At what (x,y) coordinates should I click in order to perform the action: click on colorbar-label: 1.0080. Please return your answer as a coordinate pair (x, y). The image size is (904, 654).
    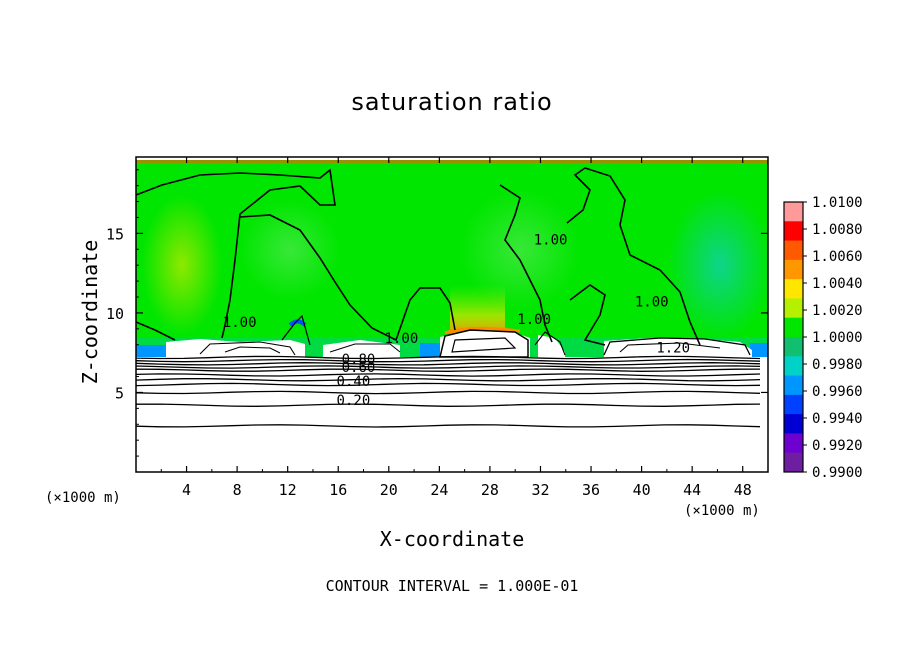
    Looking at the image, I should click on (837, 230).